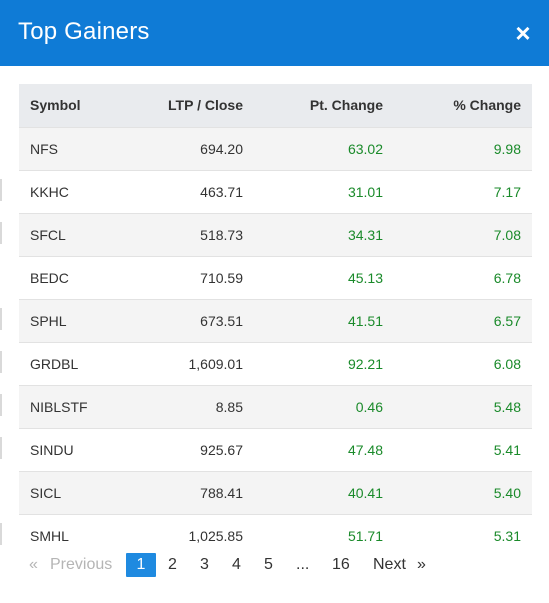  I want to click on cell-symbol: SMHL, so click(49, 535).